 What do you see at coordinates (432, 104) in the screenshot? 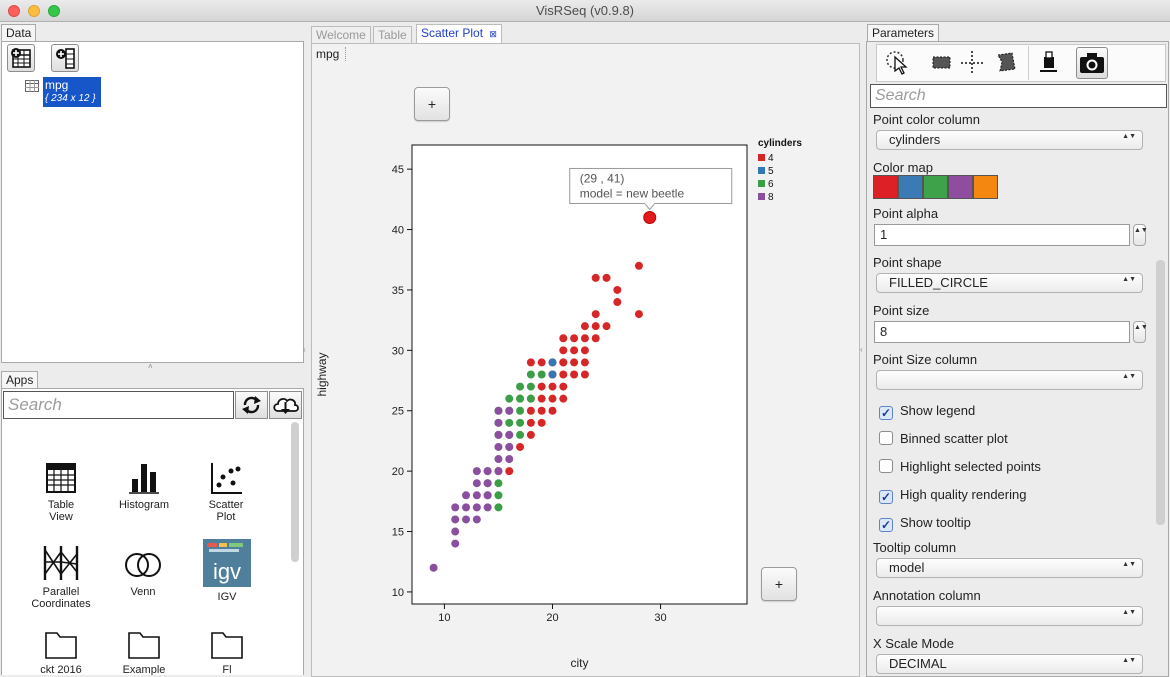
I see `zoom-in-button: +` at bounding box center [432, 104].